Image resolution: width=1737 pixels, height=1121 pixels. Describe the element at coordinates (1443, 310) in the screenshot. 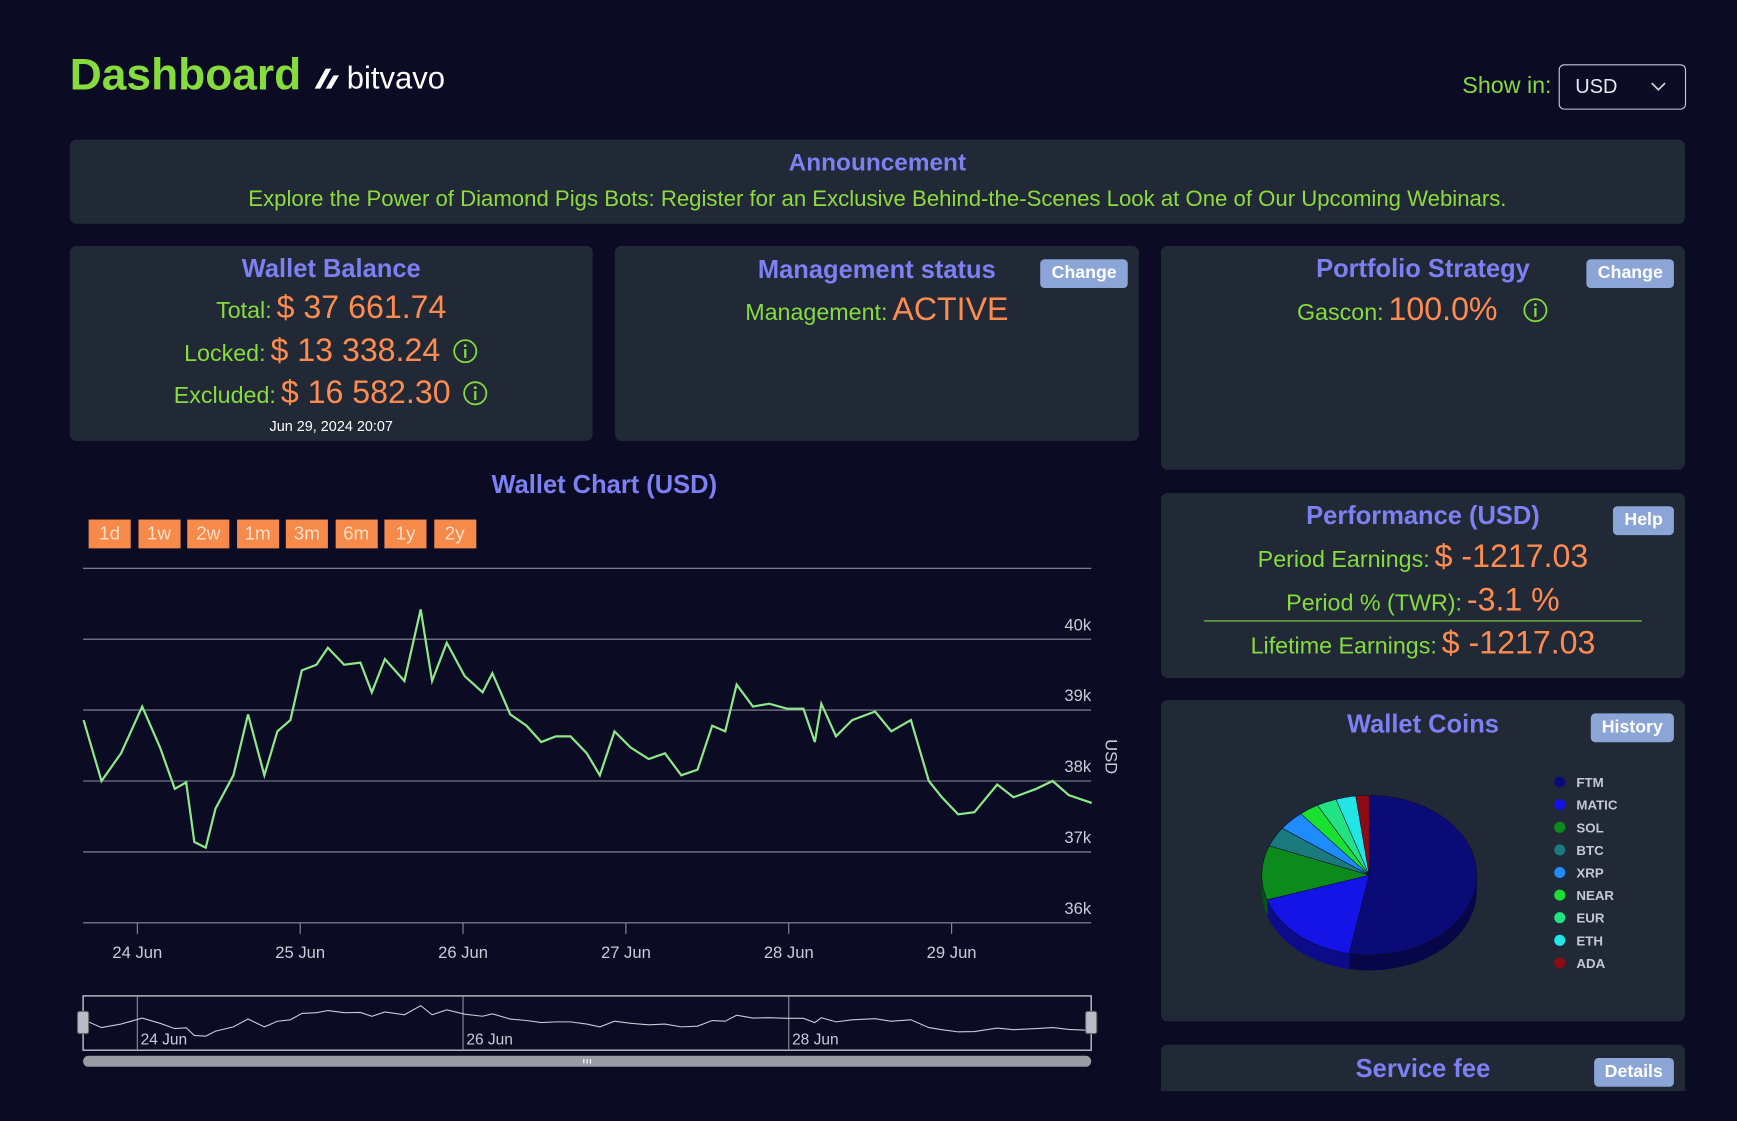

I see `strategy-value: 100.0%` at that location.